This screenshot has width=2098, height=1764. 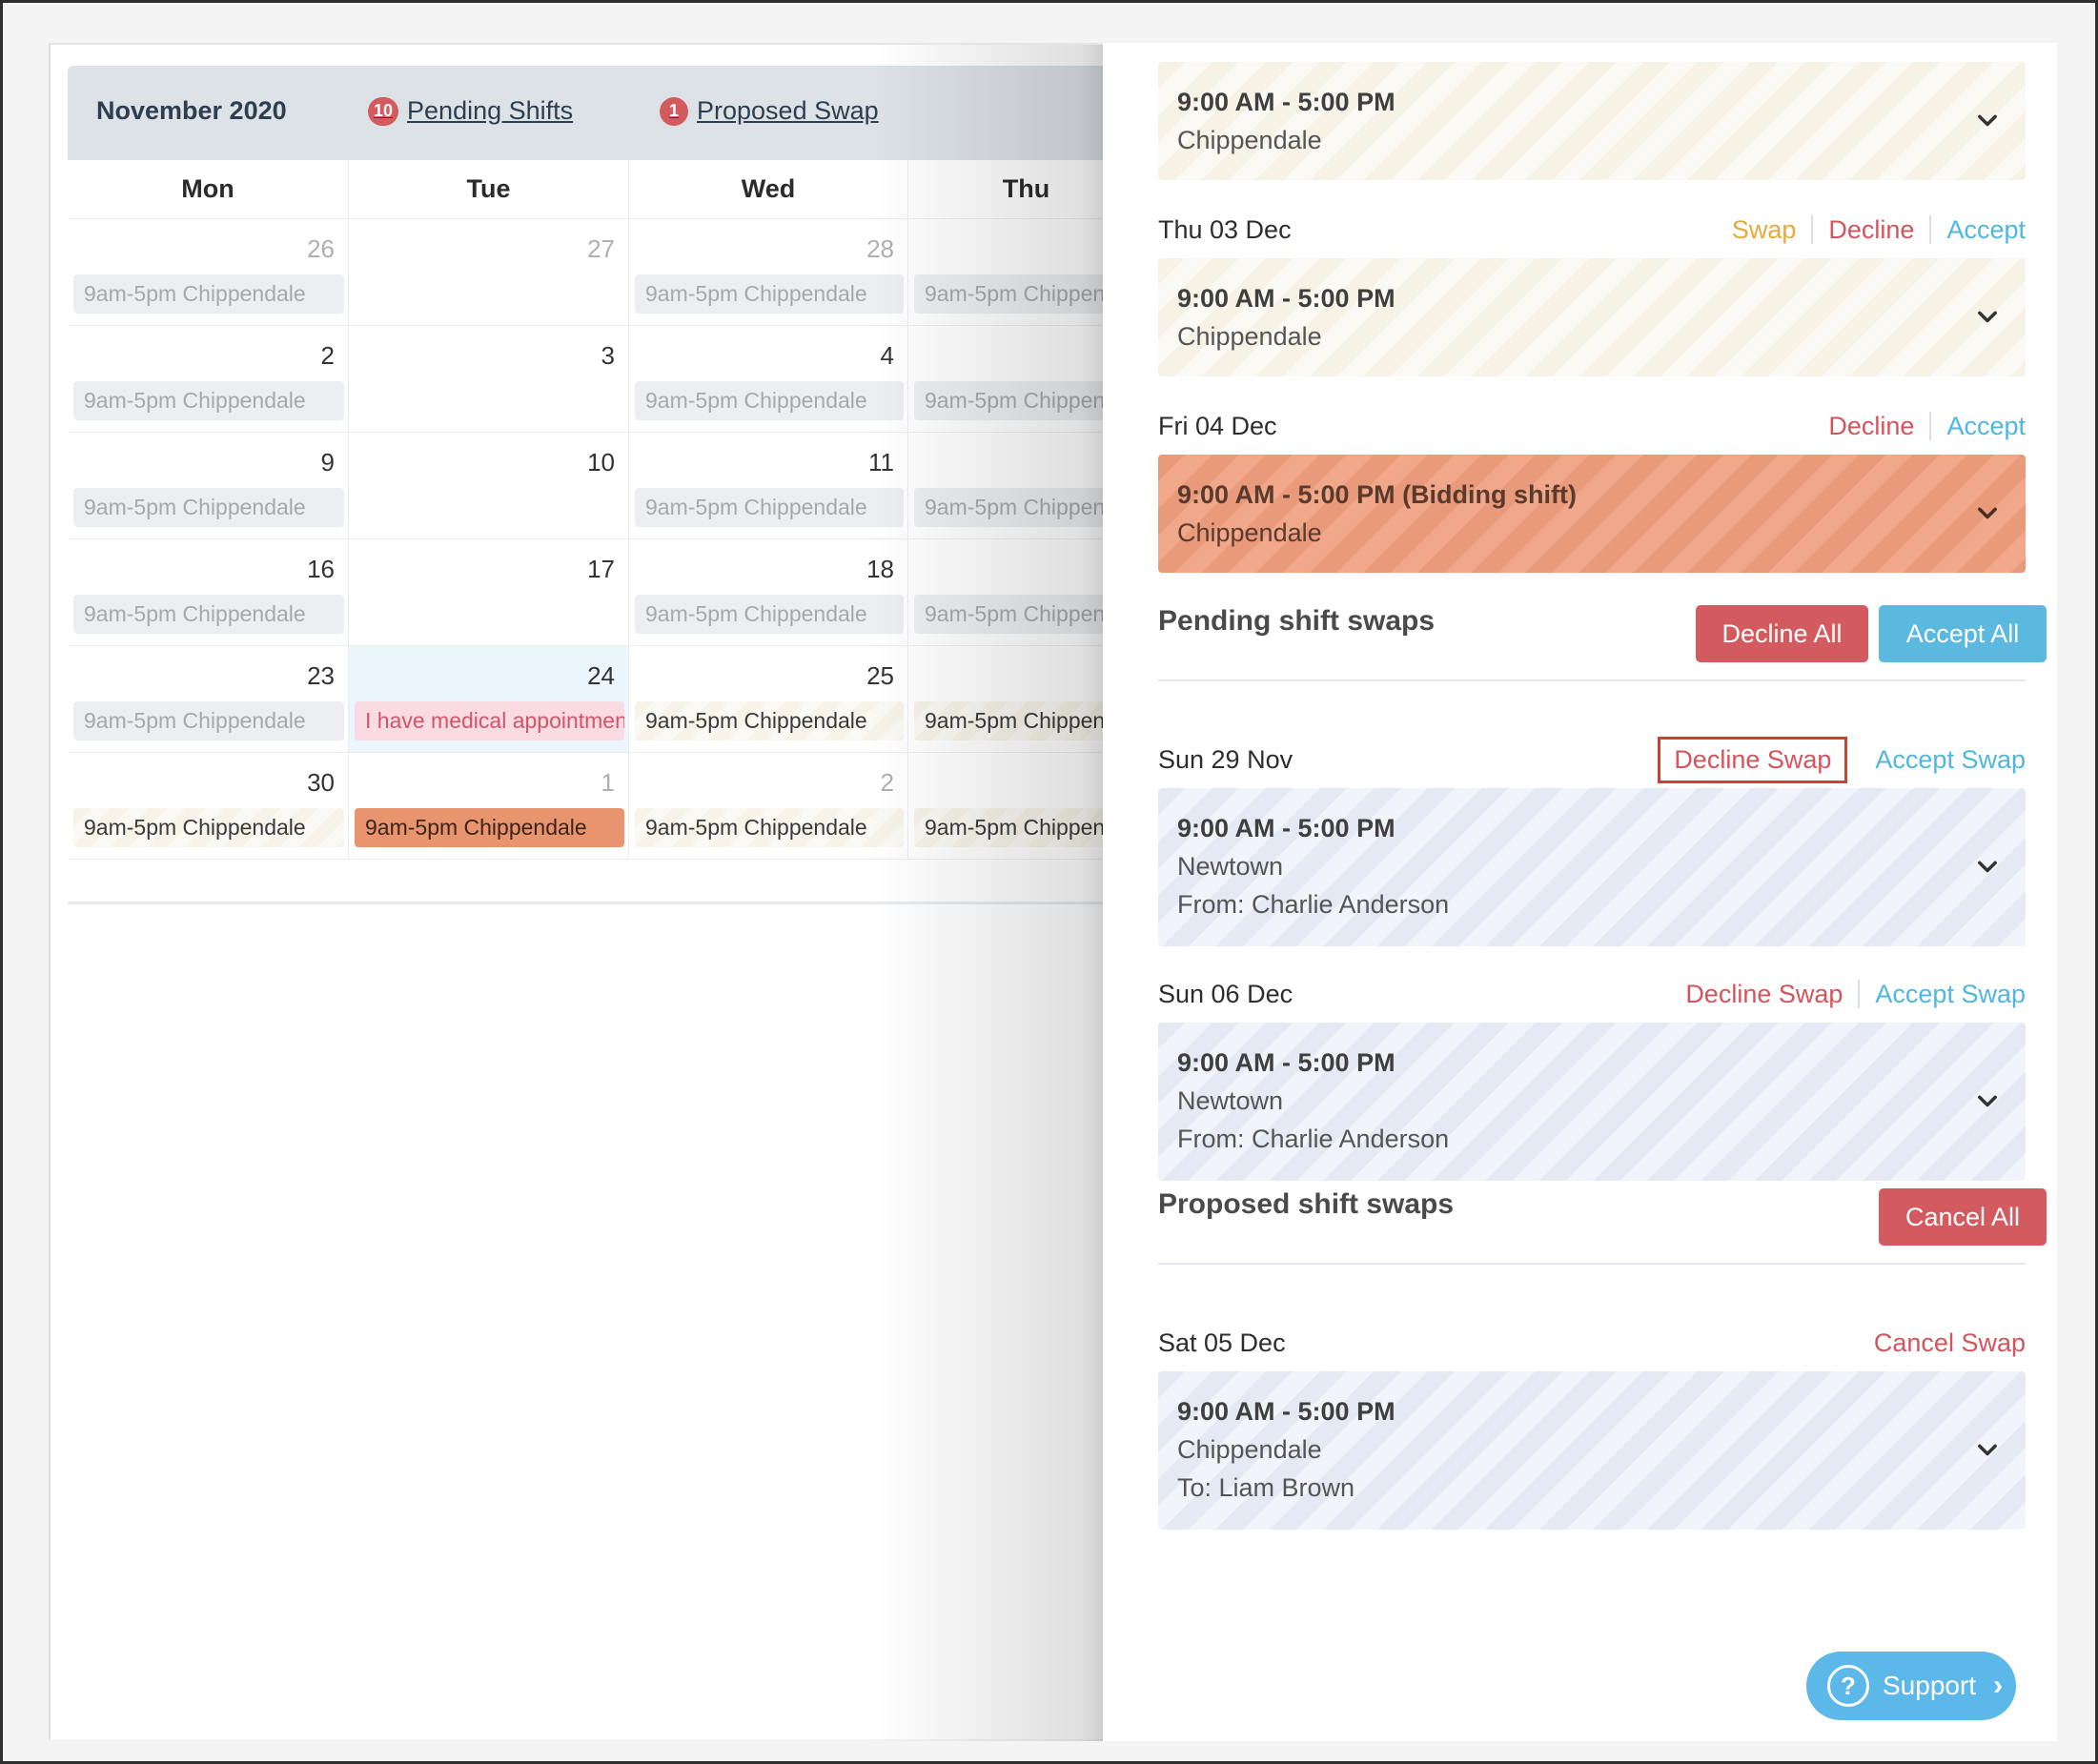 I want to click on leave-note-pill: I have medical appointment, so click(x=489, y=721).